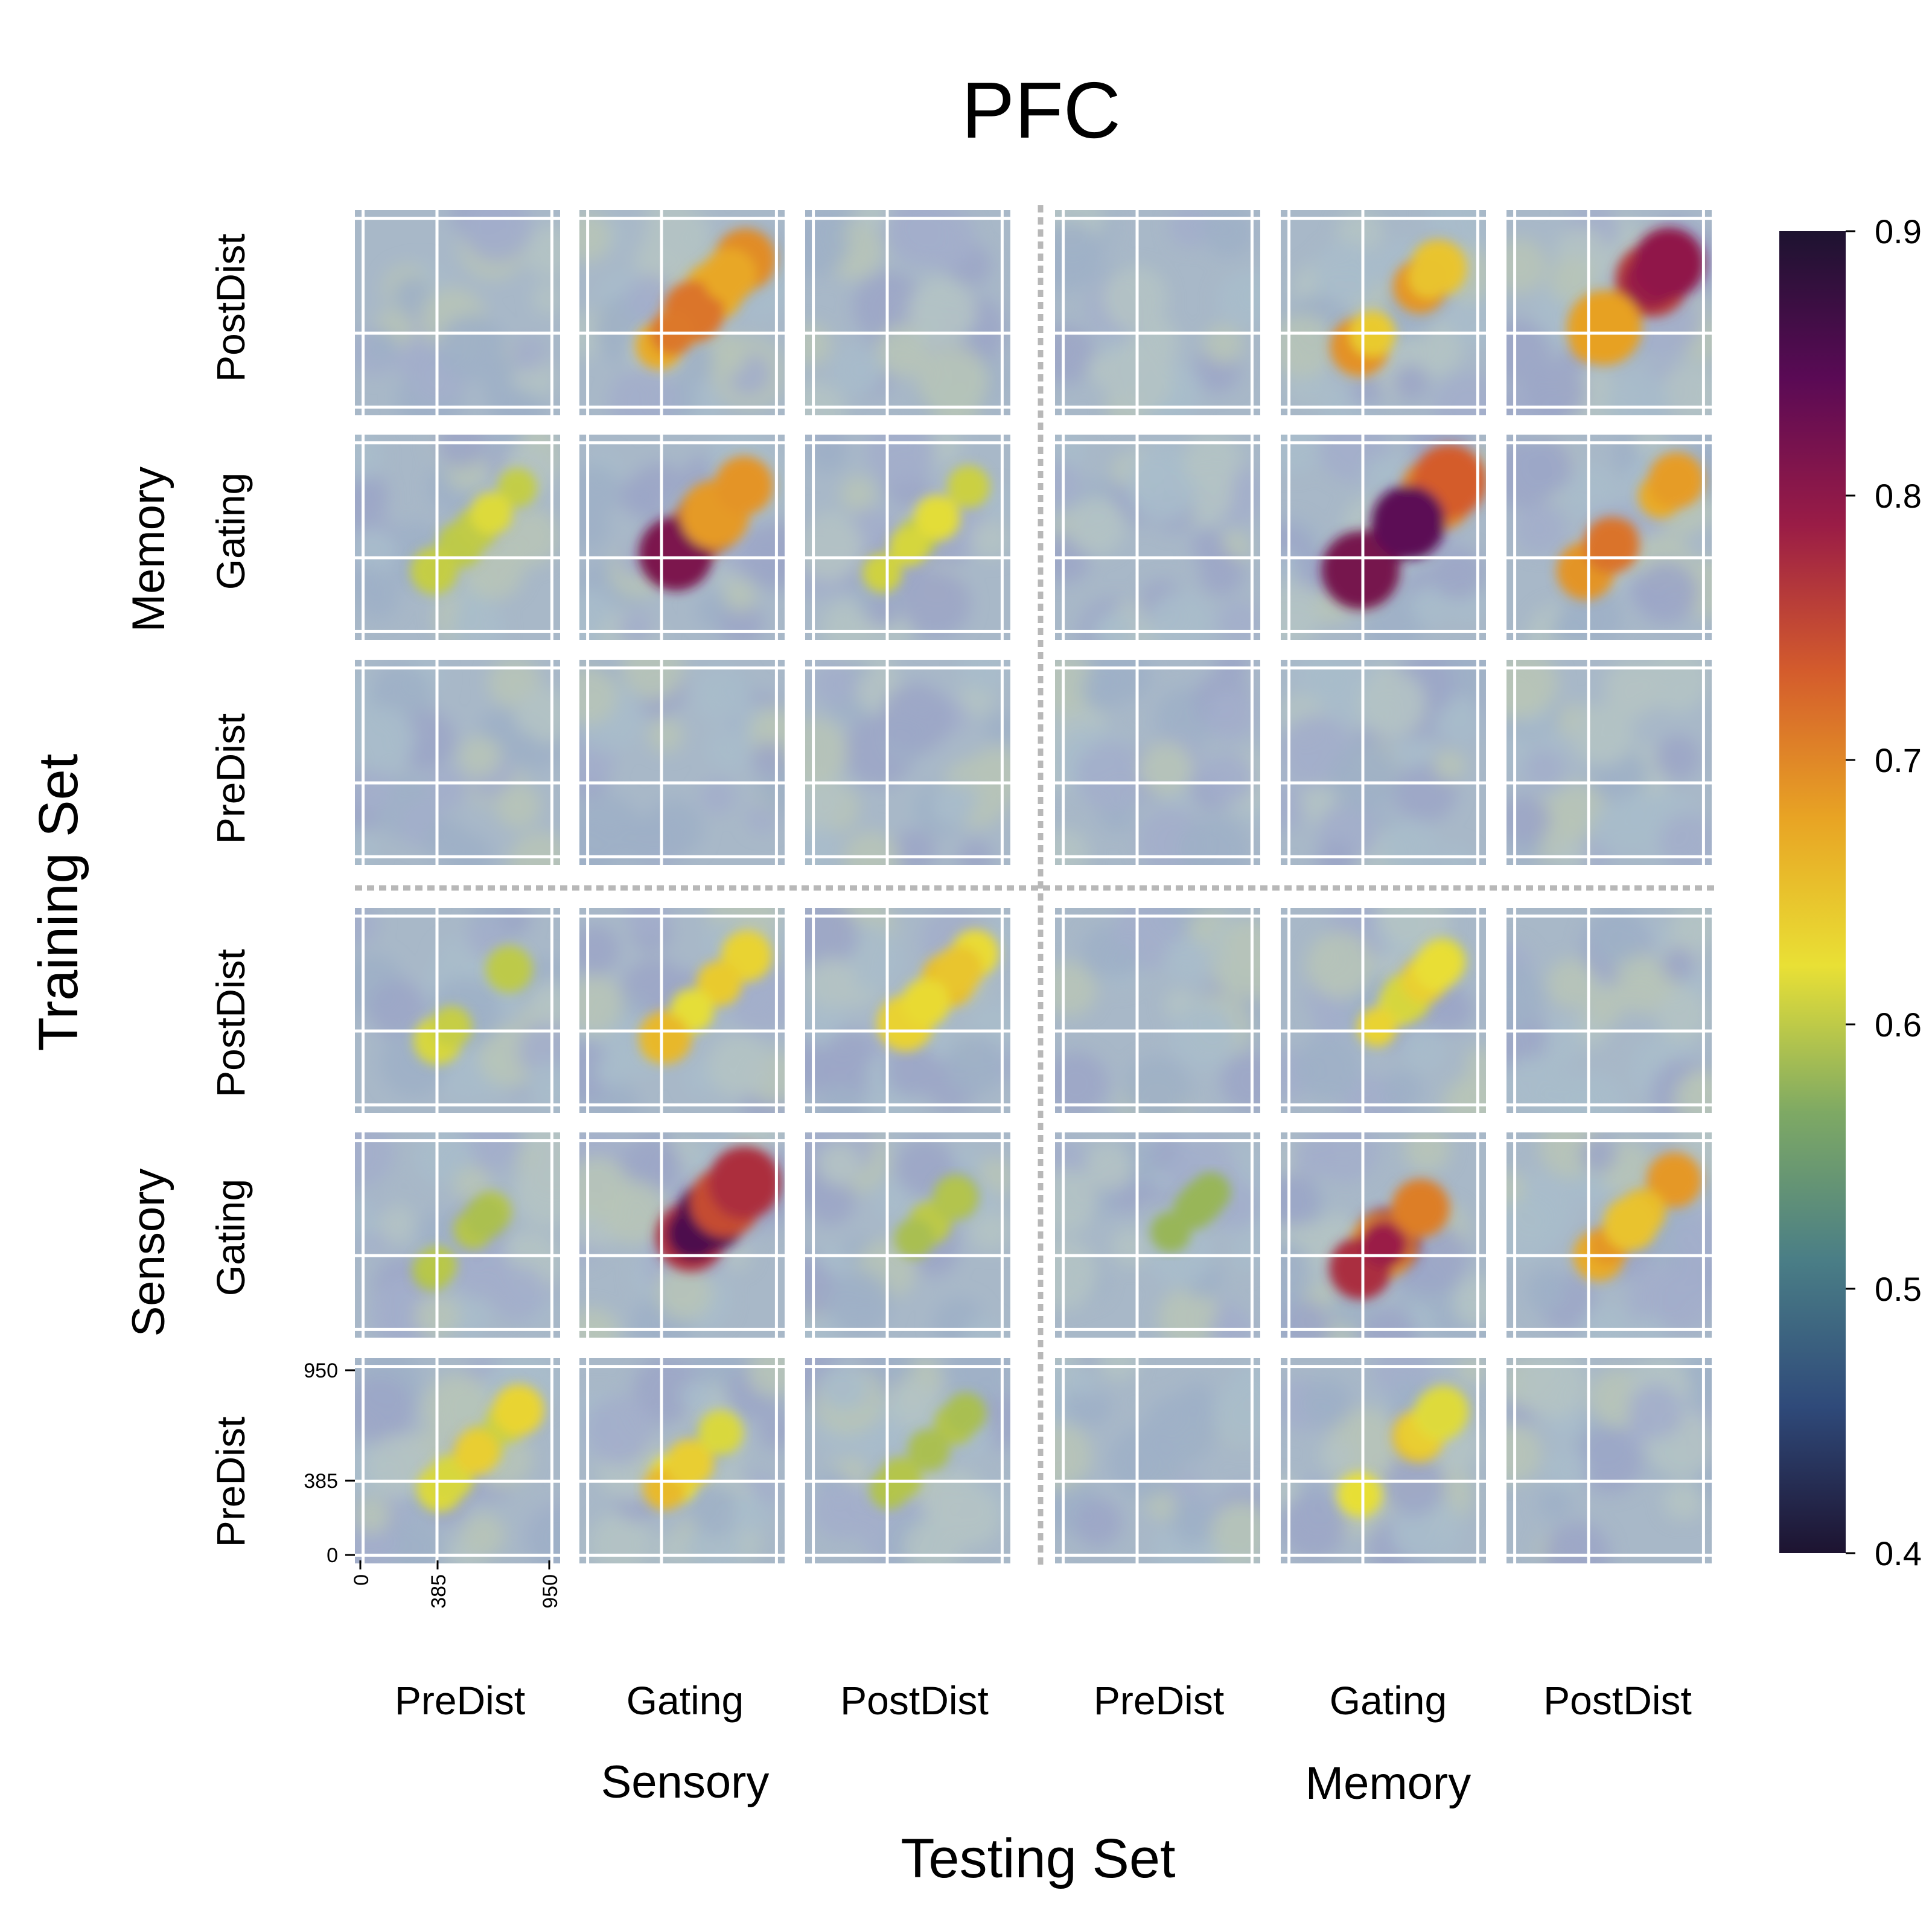  I want to click on colorbar: 0.4 0.5 0.6 0.7 0.8 0.9, so click(1850, 892).